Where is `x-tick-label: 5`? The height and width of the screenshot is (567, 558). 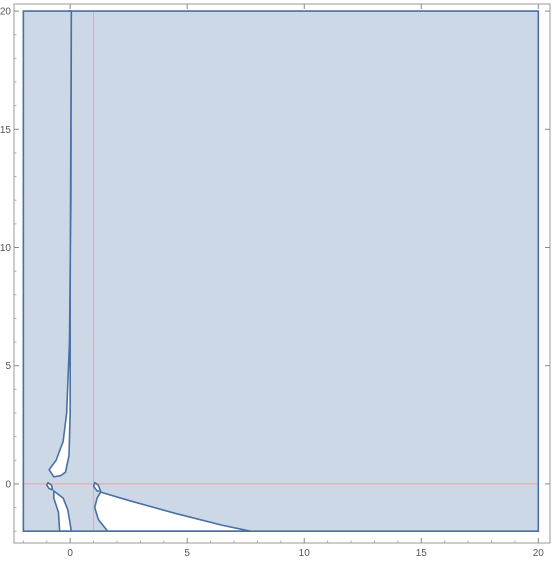 x-tick-label: 5 is located at coordinates (187, 553).